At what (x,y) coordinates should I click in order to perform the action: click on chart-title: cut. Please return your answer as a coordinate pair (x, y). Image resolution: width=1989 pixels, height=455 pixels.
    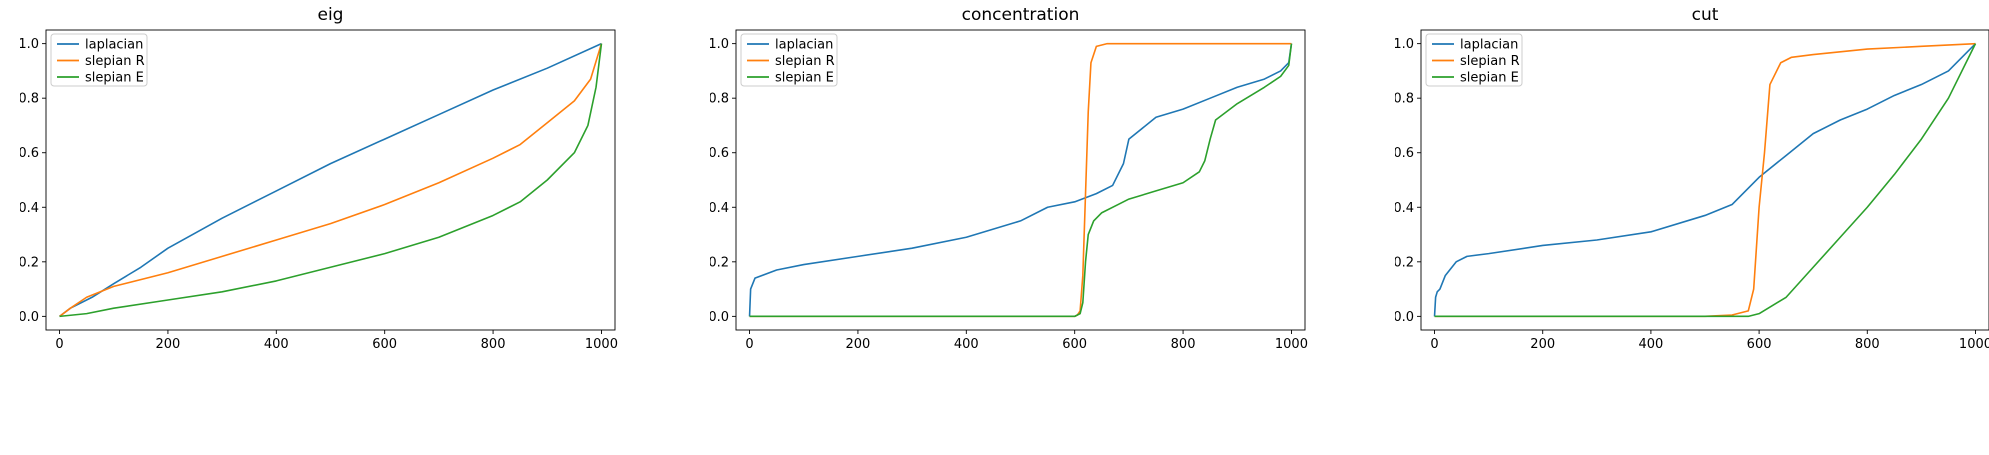
    Looking at the image, I should click on (1705, 15).